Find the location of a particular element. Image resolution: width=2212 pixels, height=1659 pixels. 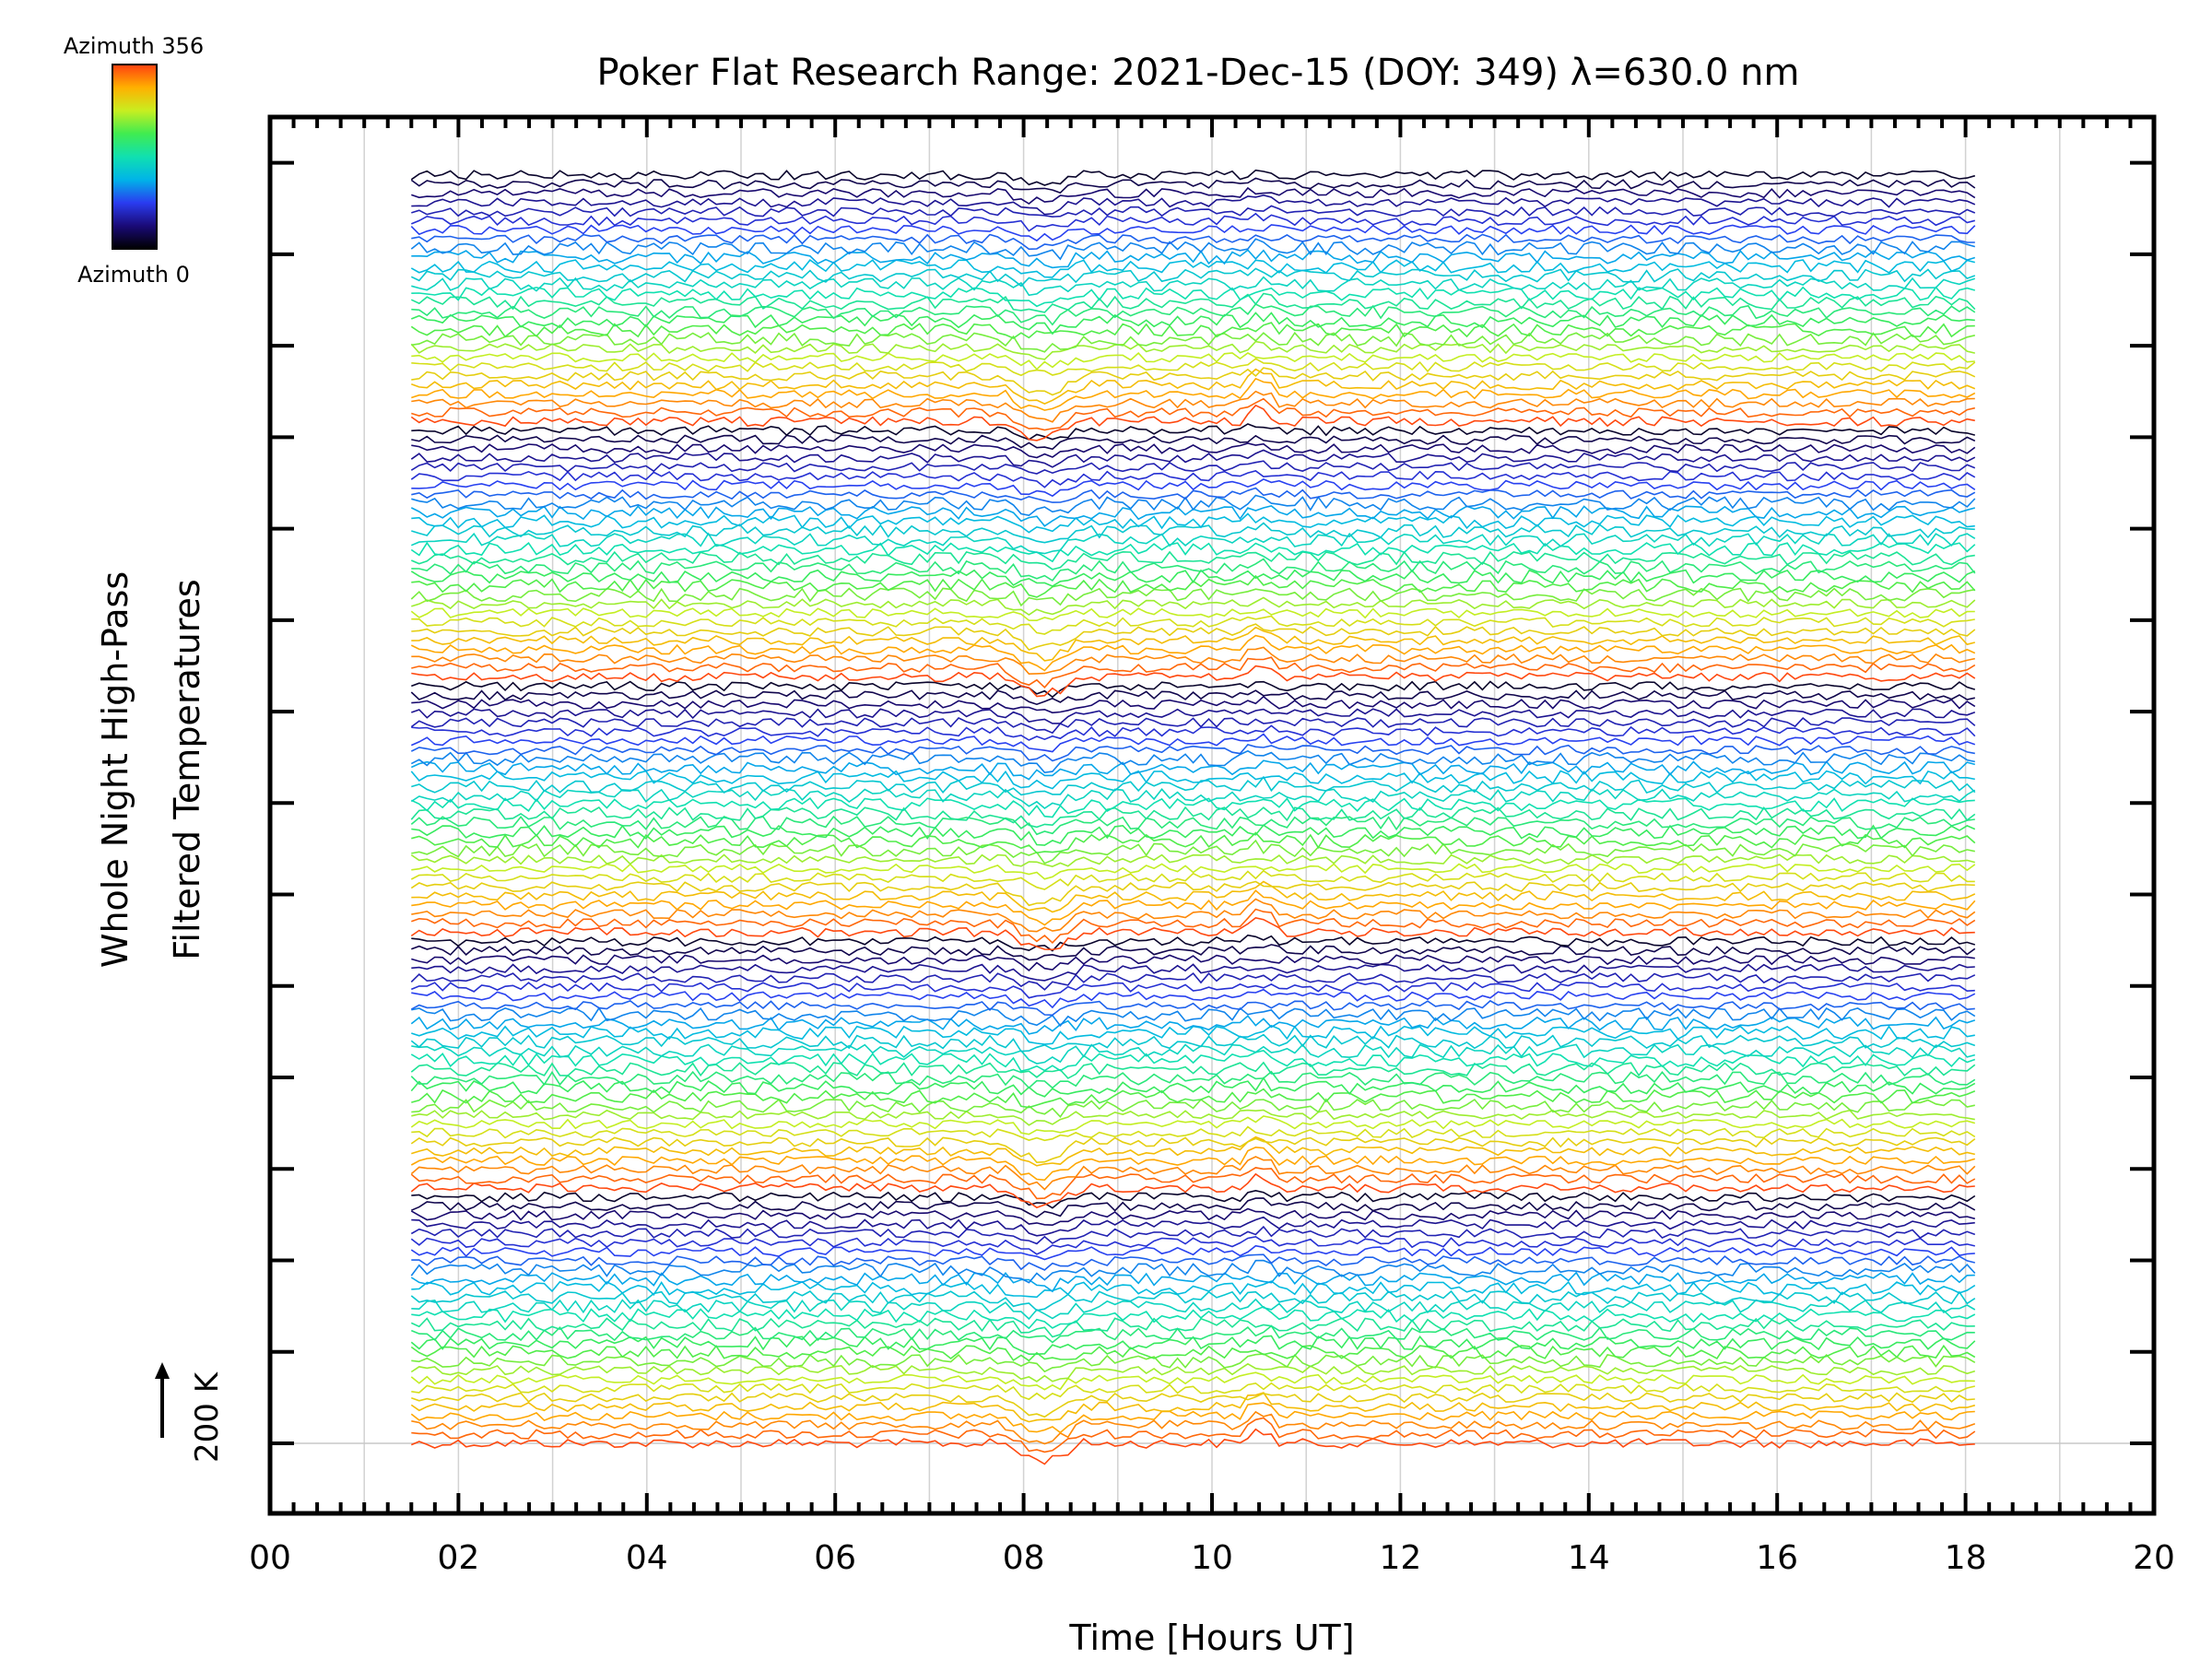

scale-bar: 200 K is located at coordinates (190, 1412).